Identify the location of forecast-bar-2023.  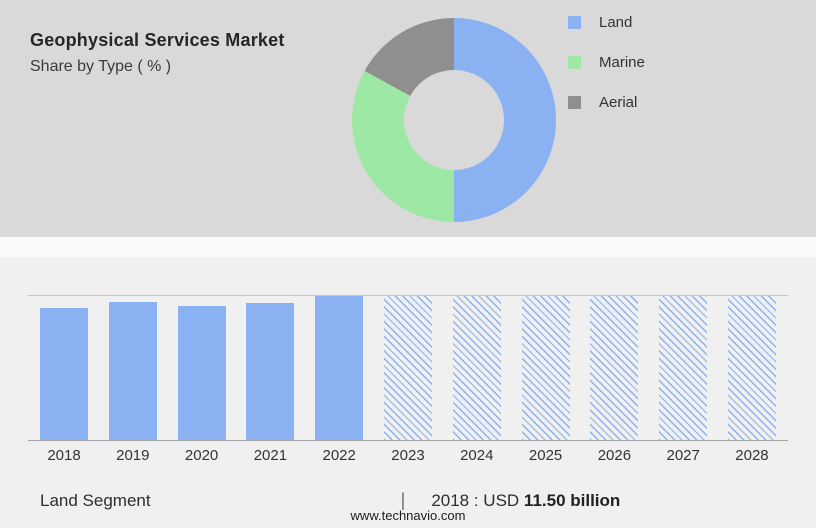
(407, 368).